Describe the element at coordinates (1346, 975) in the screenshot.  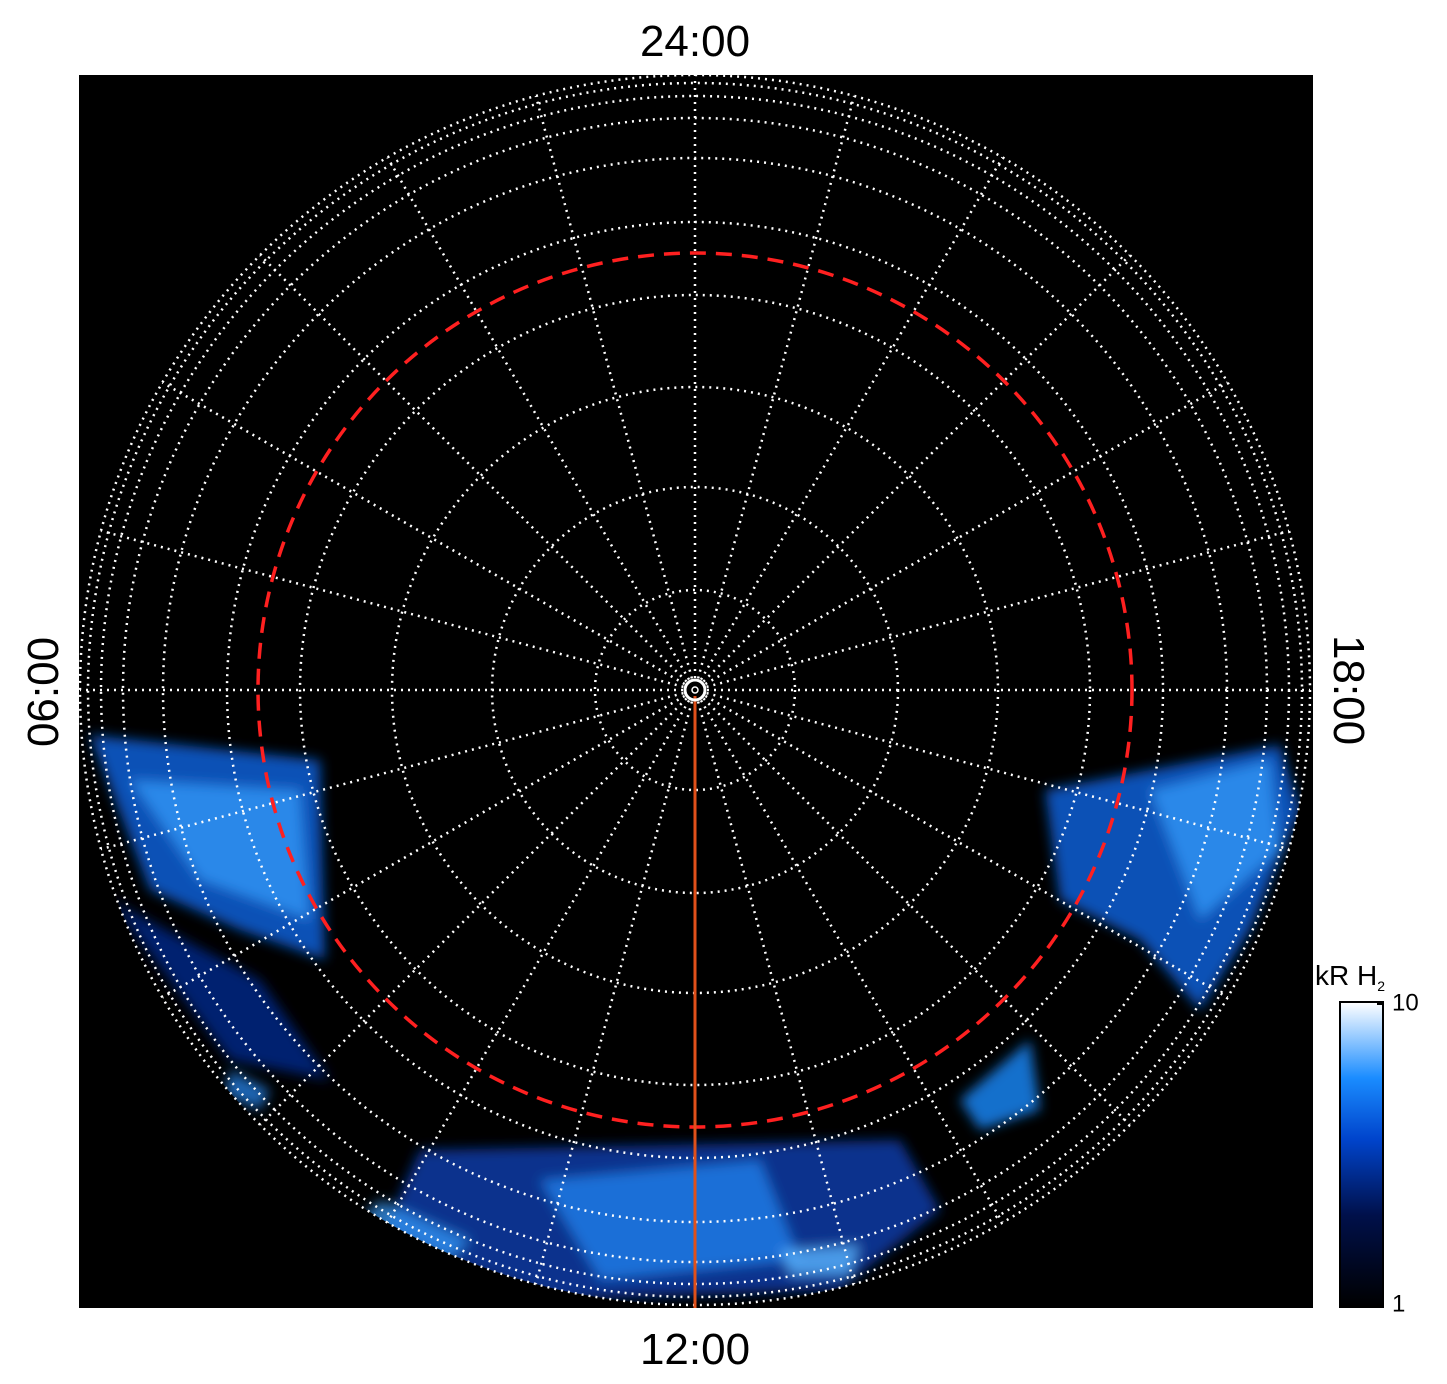
I see `colorbar-label-text: kR H` at that location.